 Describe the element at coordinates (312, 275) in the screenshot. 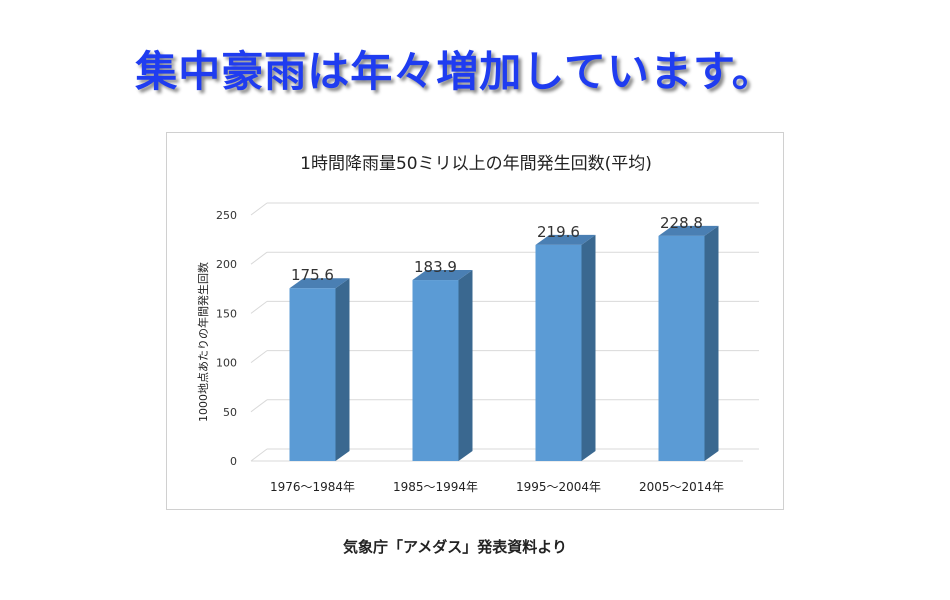

I see `data-label-0: 175.6` at that location.